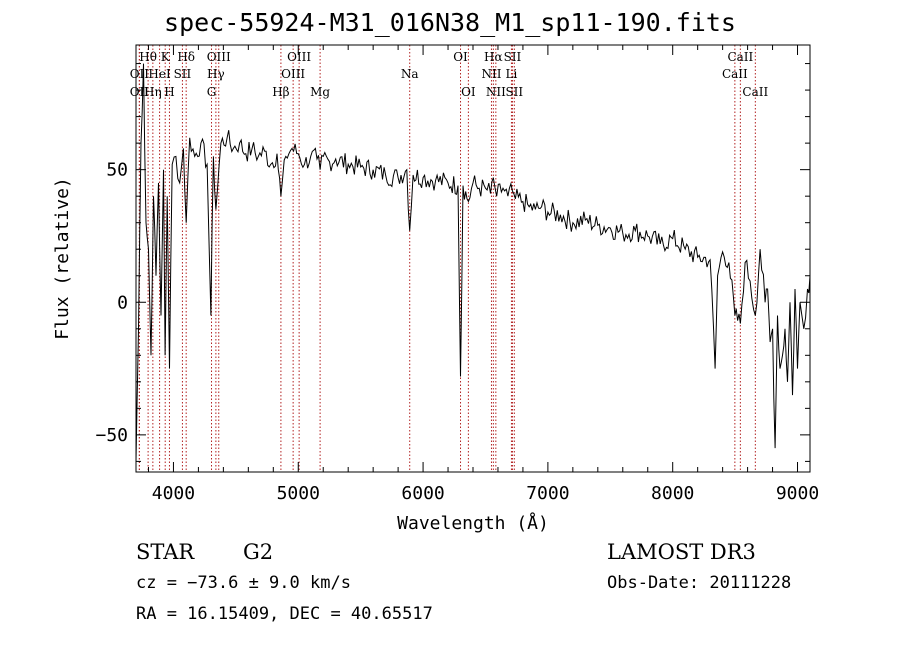  Describe the element at coordinates (159, 74) in the screenshot. I see `line-marker-label: HeI` at that location.